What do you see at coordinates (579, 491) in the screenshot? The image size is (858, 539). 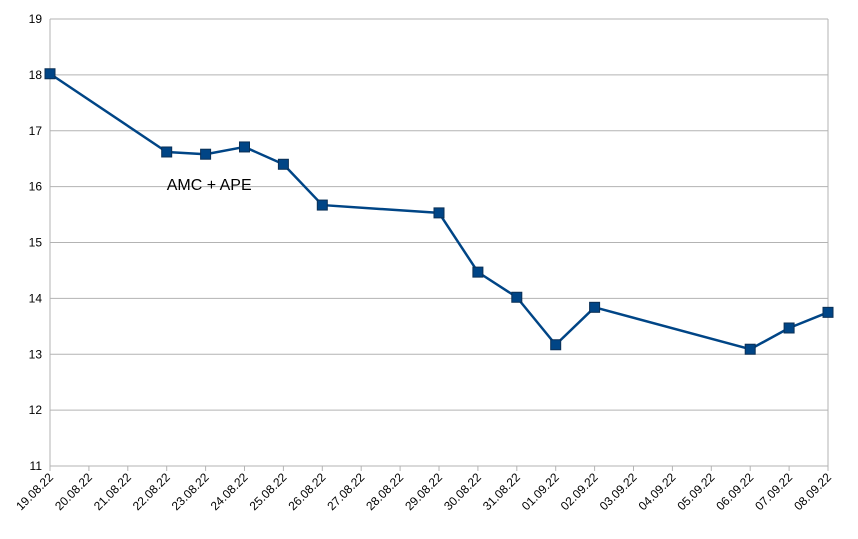 I see `x-tick-label: 02.09.22` at bounding box center [579, 491].